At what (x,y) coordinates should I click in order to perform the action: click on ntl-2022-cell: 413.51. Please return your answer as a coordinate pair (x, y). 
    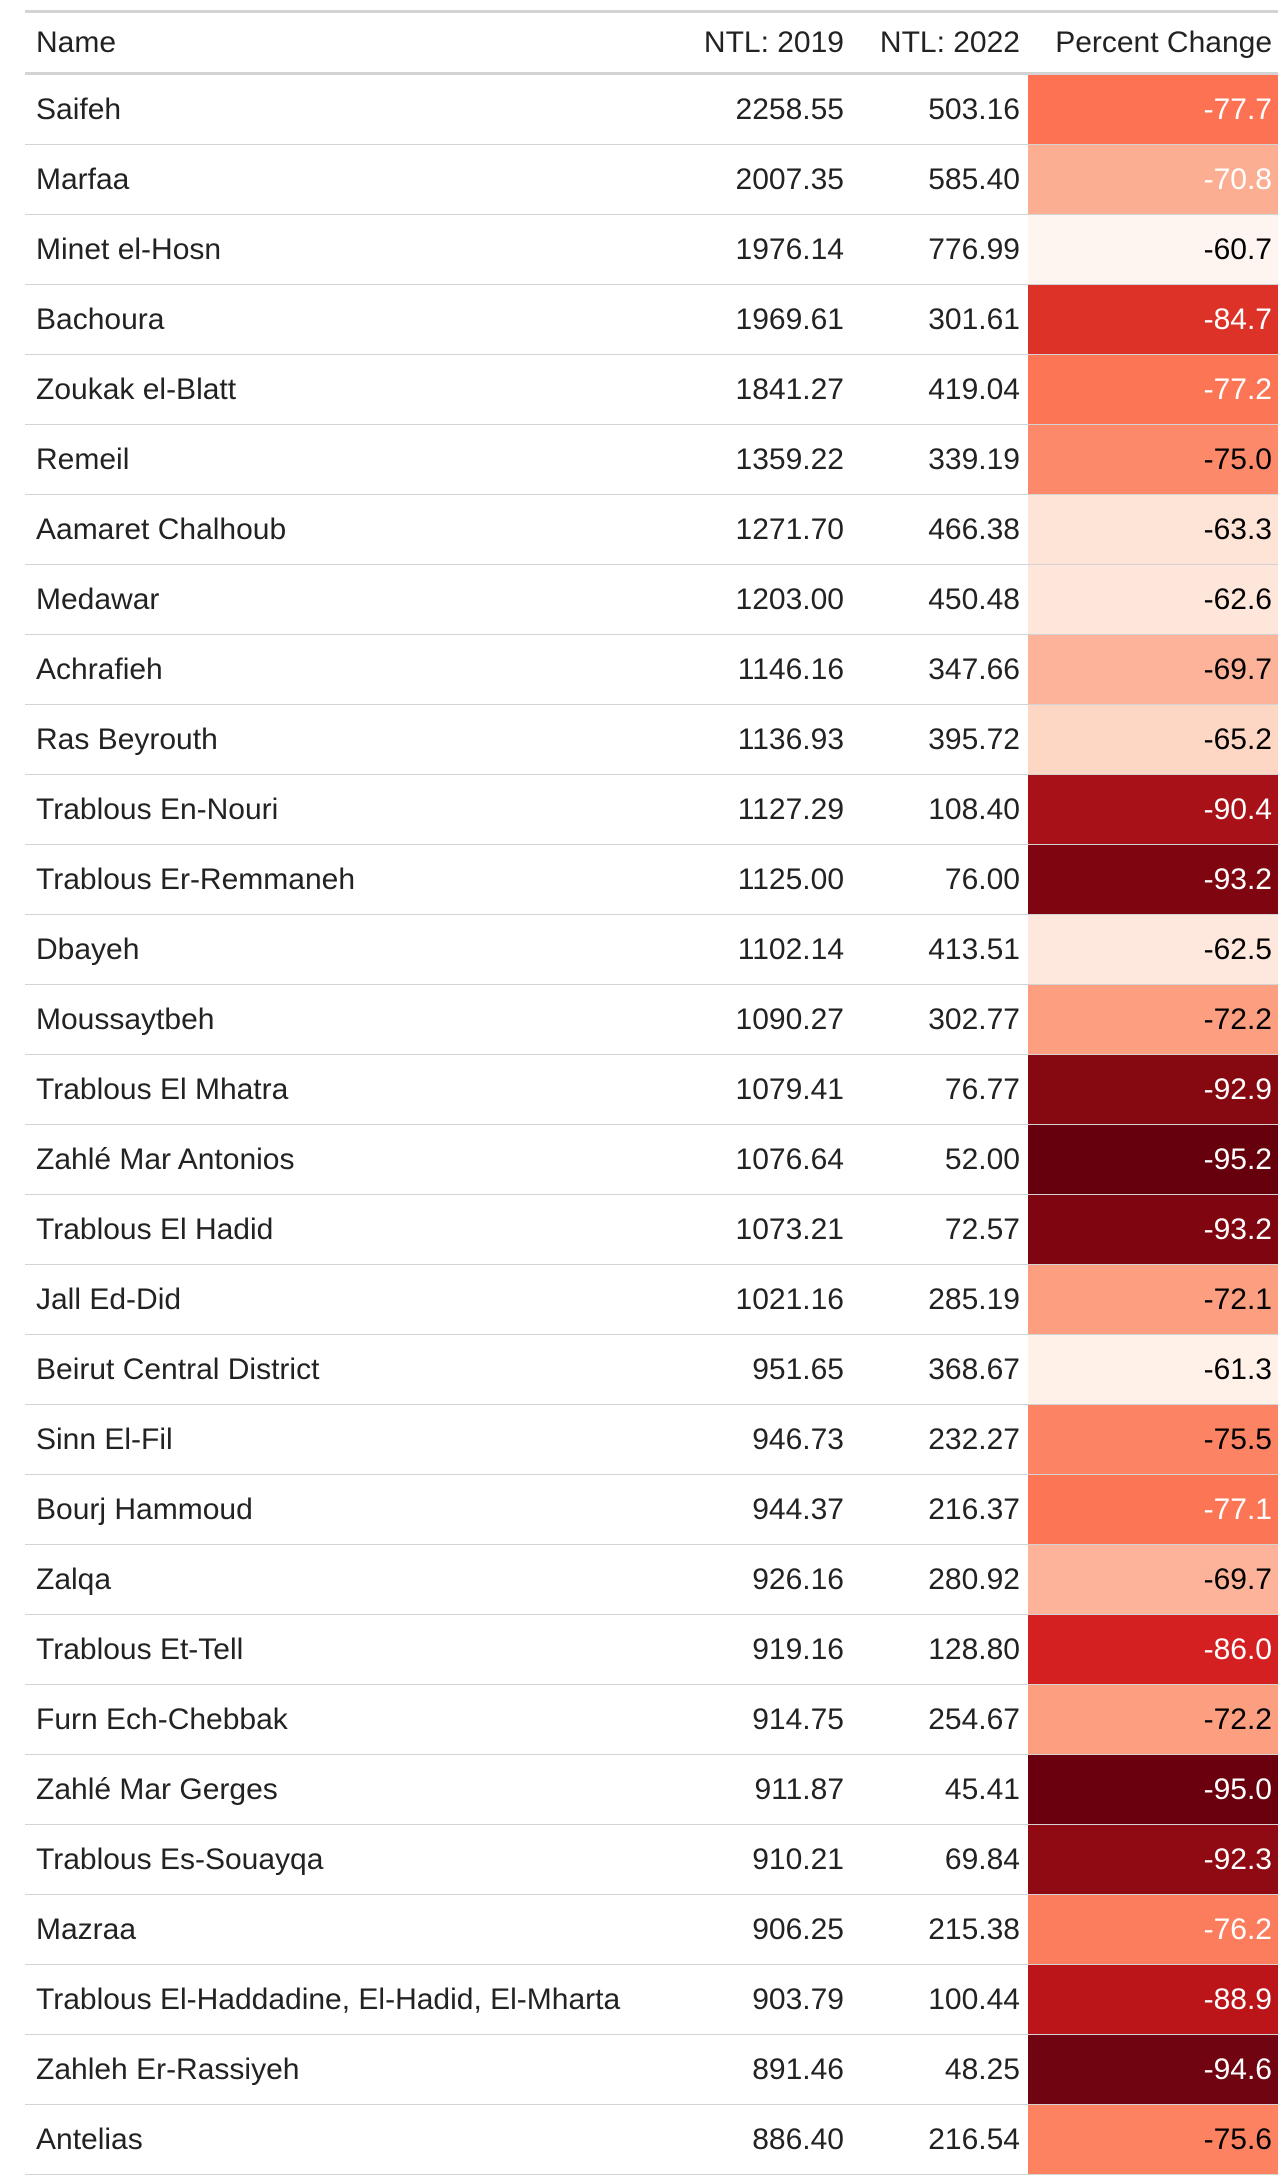
    Looking at the image, I should click on (974, 949).